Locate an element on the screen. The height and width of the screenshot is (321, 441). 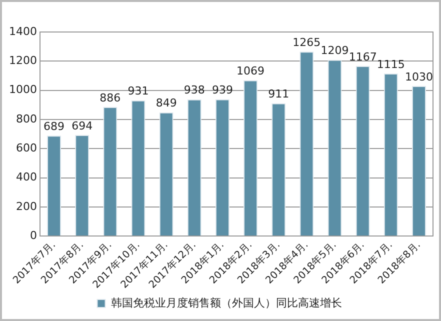
y-tick-label: 1200 is located at coordinates (22, 61).